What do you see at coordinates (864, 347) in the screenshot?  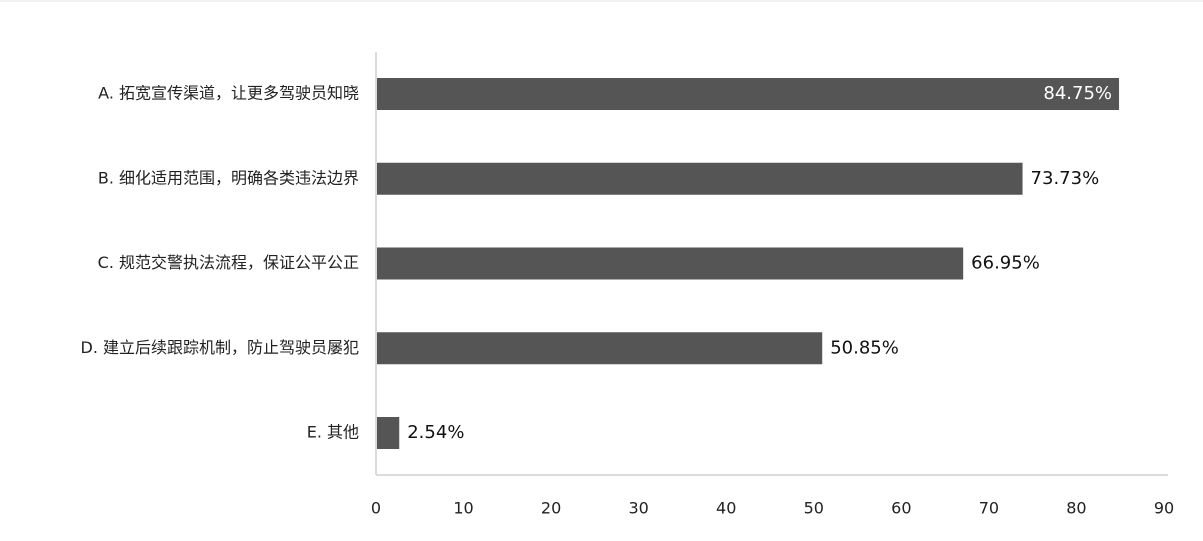 I see `value-label: 50.85%` at bounding box center [864, 347].